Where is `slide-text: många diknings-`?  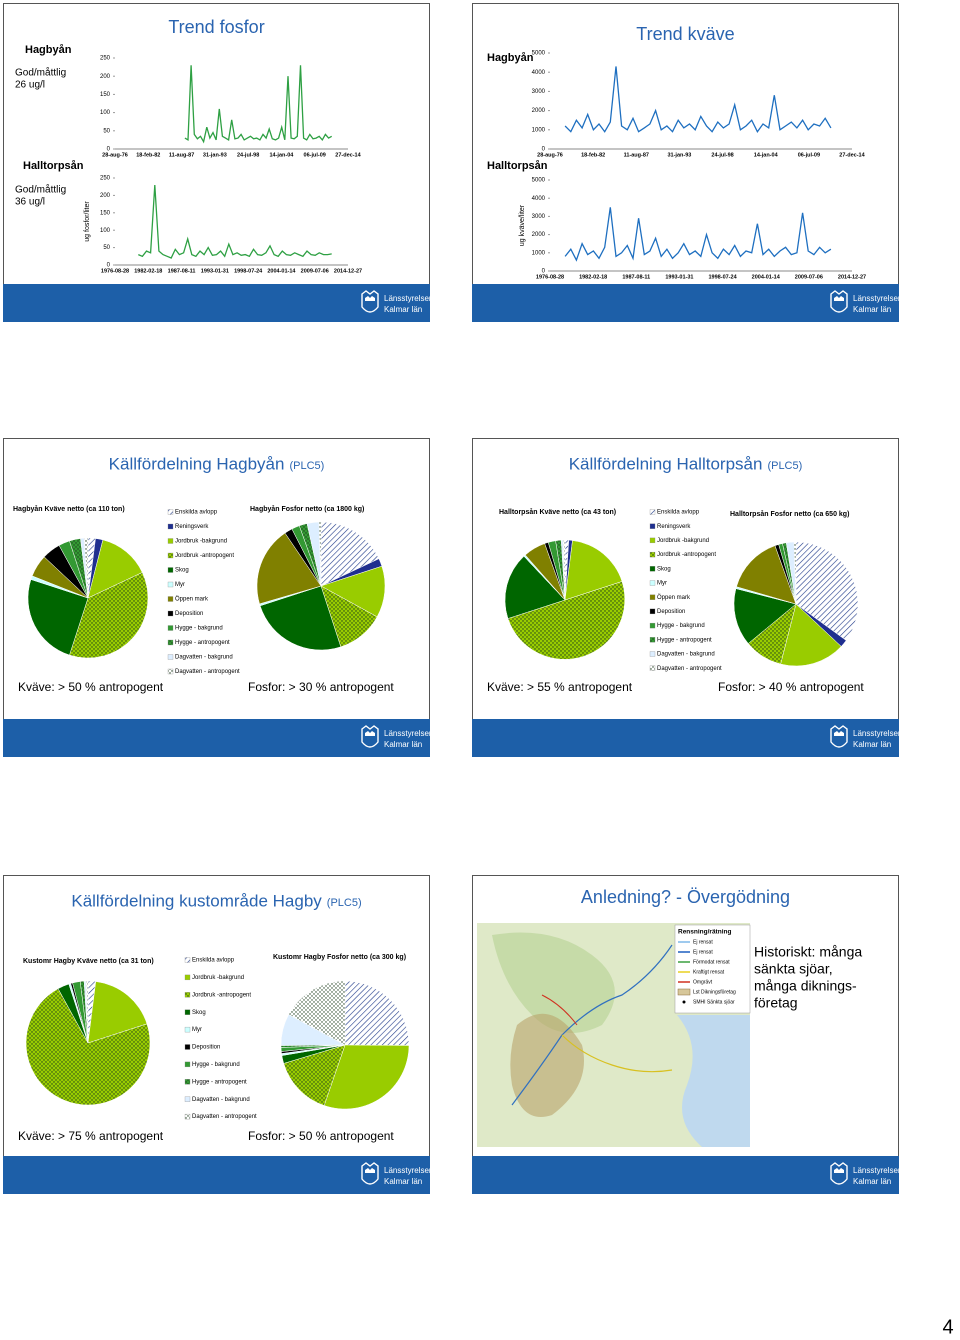
slide-text: många diknings- is located at coordinates (805, 986).